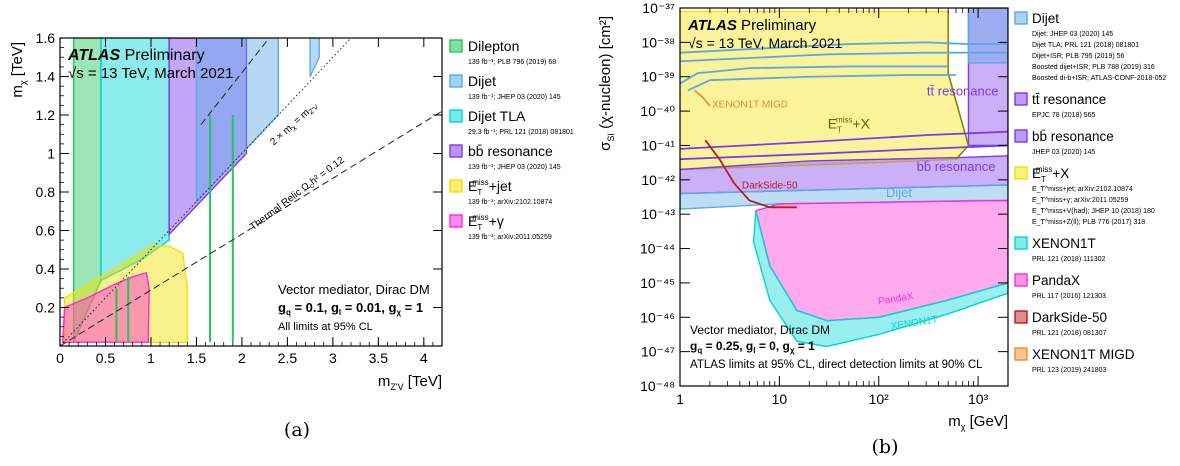 The height and width of the screenshot is (466, 1180). I want to click on ytick-label-b-4: 10⁻⁴¹, so click(658, 145).